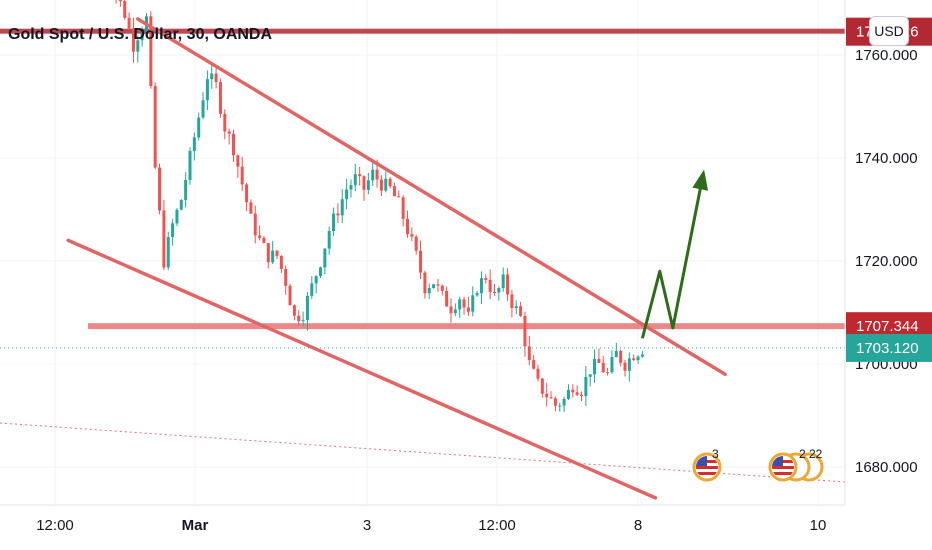 The width and height of the screenshot is (932, 550). I want to click on us-flag-event-icon-group, so click(796, 467).